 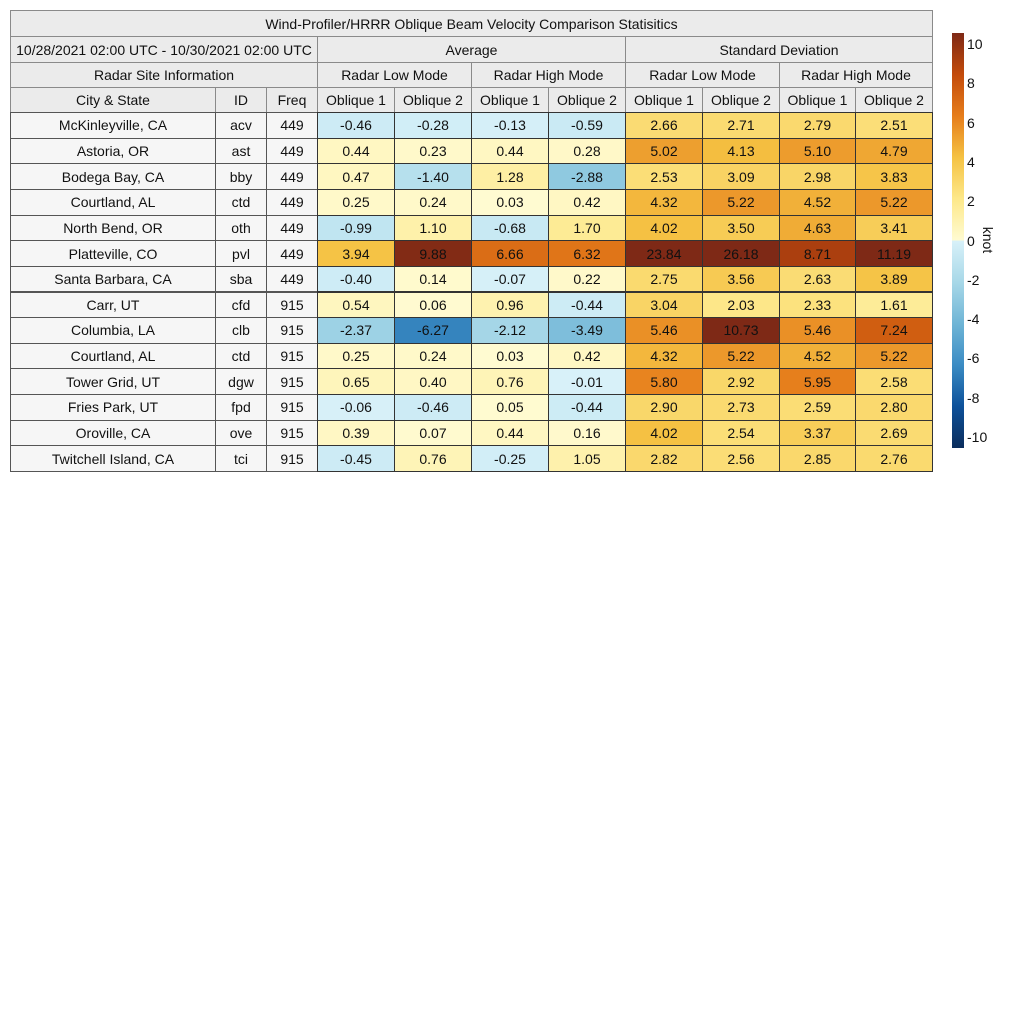 I want to click on value-cell: 4.32, so click(x=664, y=202).